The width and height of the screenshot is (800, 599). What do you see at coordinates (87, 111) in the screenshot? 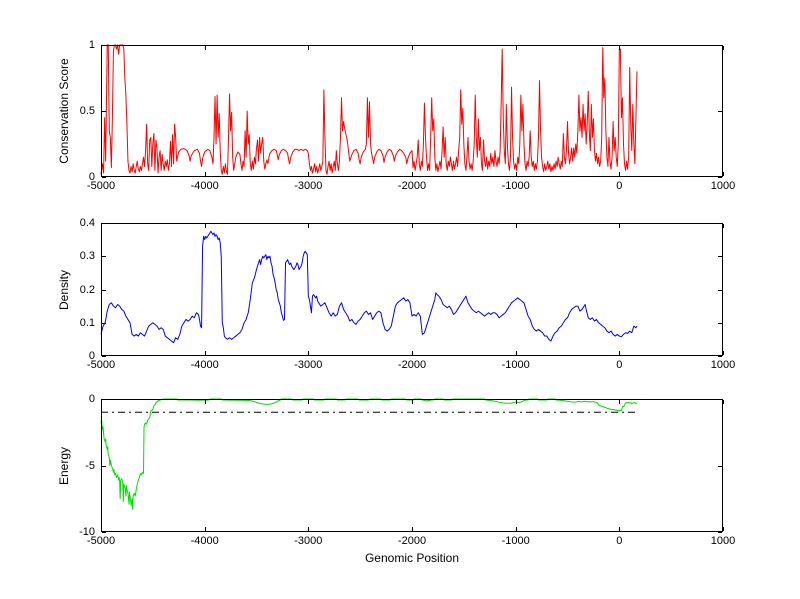
I see `y-tick-label: 0.5` at bounding box center [87, 111].